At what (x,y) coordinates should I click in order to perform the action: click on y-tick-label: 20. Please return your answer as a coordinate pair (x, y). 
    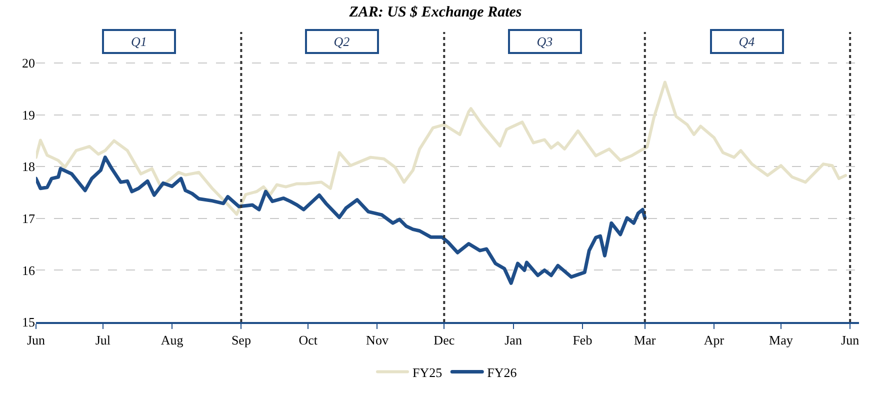
    Looking at the image, I should click on (28, 63).